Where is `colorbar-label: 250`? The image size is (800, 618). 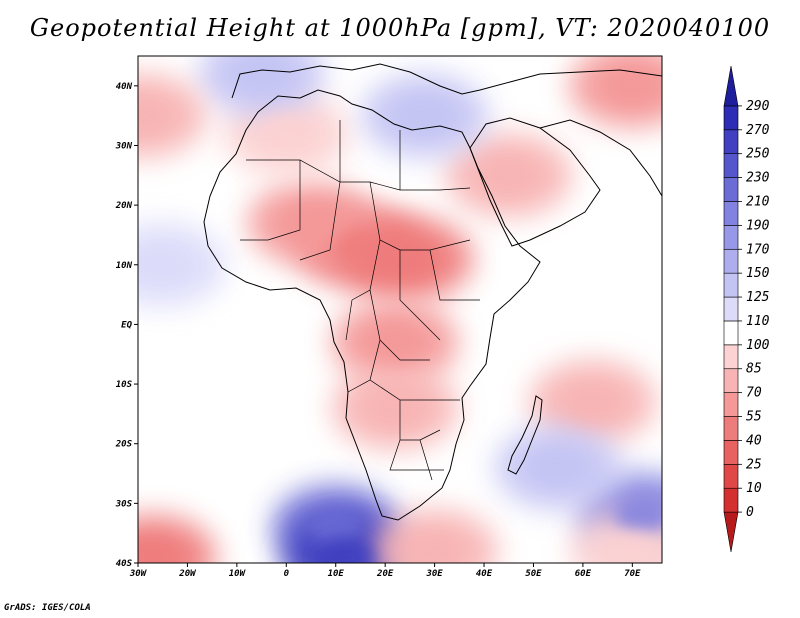
colorbar-label: 250 is located at coordinates (758, 154).